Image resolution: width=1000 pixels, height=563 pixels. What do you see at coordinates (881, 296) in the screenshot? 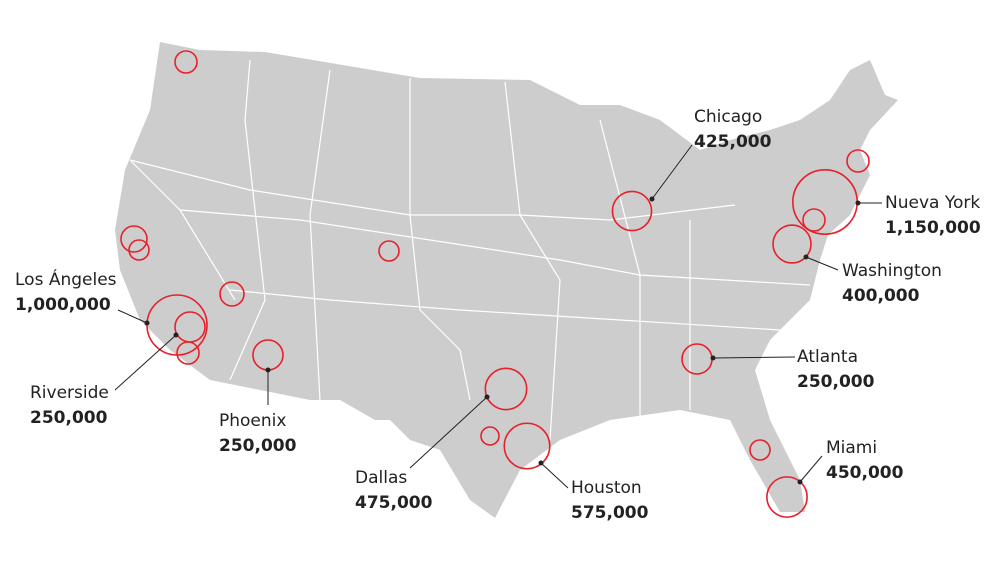
I see `city-value: 400,000` at bounding box center [881, 296].